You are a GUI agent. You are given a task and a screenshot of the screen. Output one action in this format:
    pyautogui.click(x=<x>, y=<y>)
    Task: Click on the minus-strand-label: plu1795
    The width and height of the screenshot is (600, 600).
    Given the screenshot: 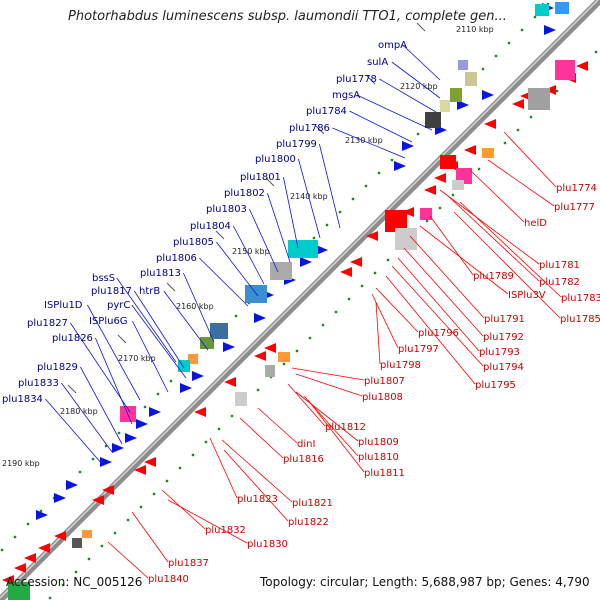 What is the action you would take?
    pyautogui.click(x=495, y=385)
    